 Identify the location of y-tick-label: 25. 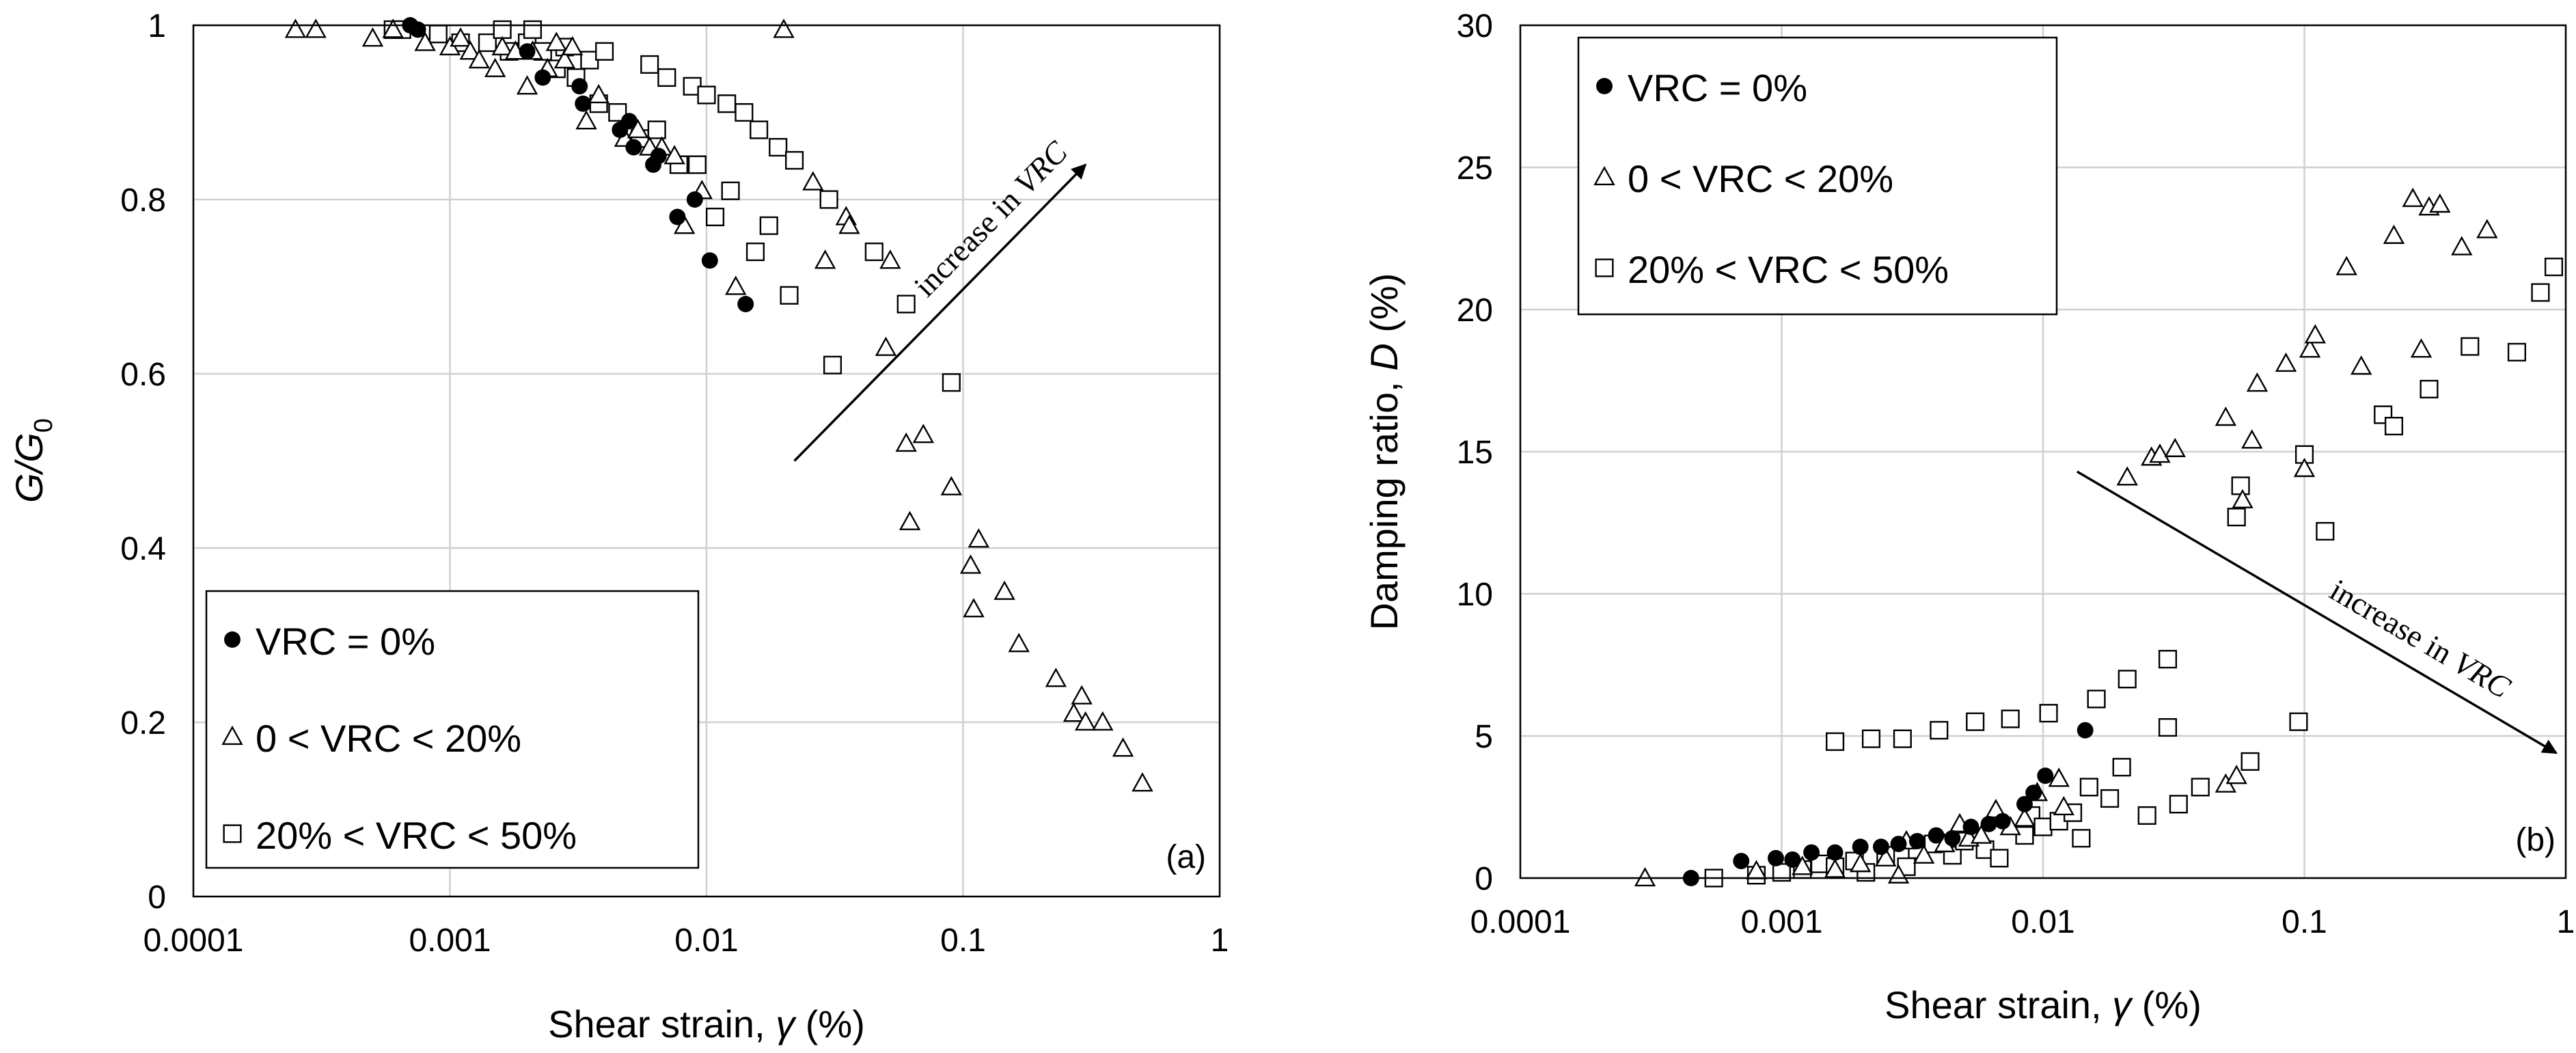
(1475, 168).